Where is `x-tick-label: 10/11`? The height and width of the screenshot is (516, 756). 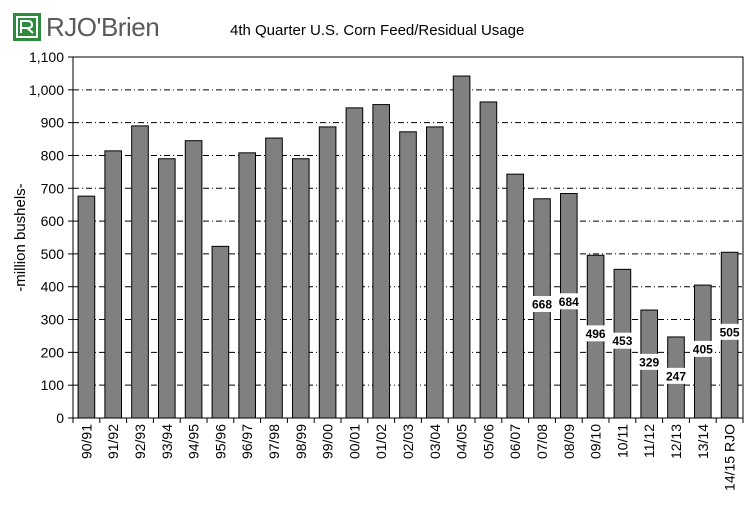
x-tick-label: 10/11 is located at coordinates (622, 441).